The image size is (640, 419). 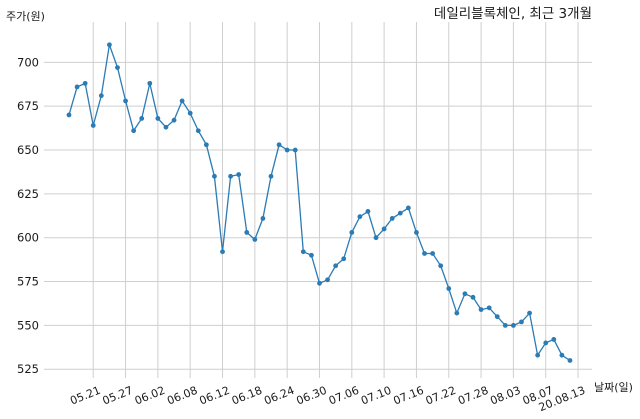 I want to click on y-tick-label: 600, so click(x=28, y=238).